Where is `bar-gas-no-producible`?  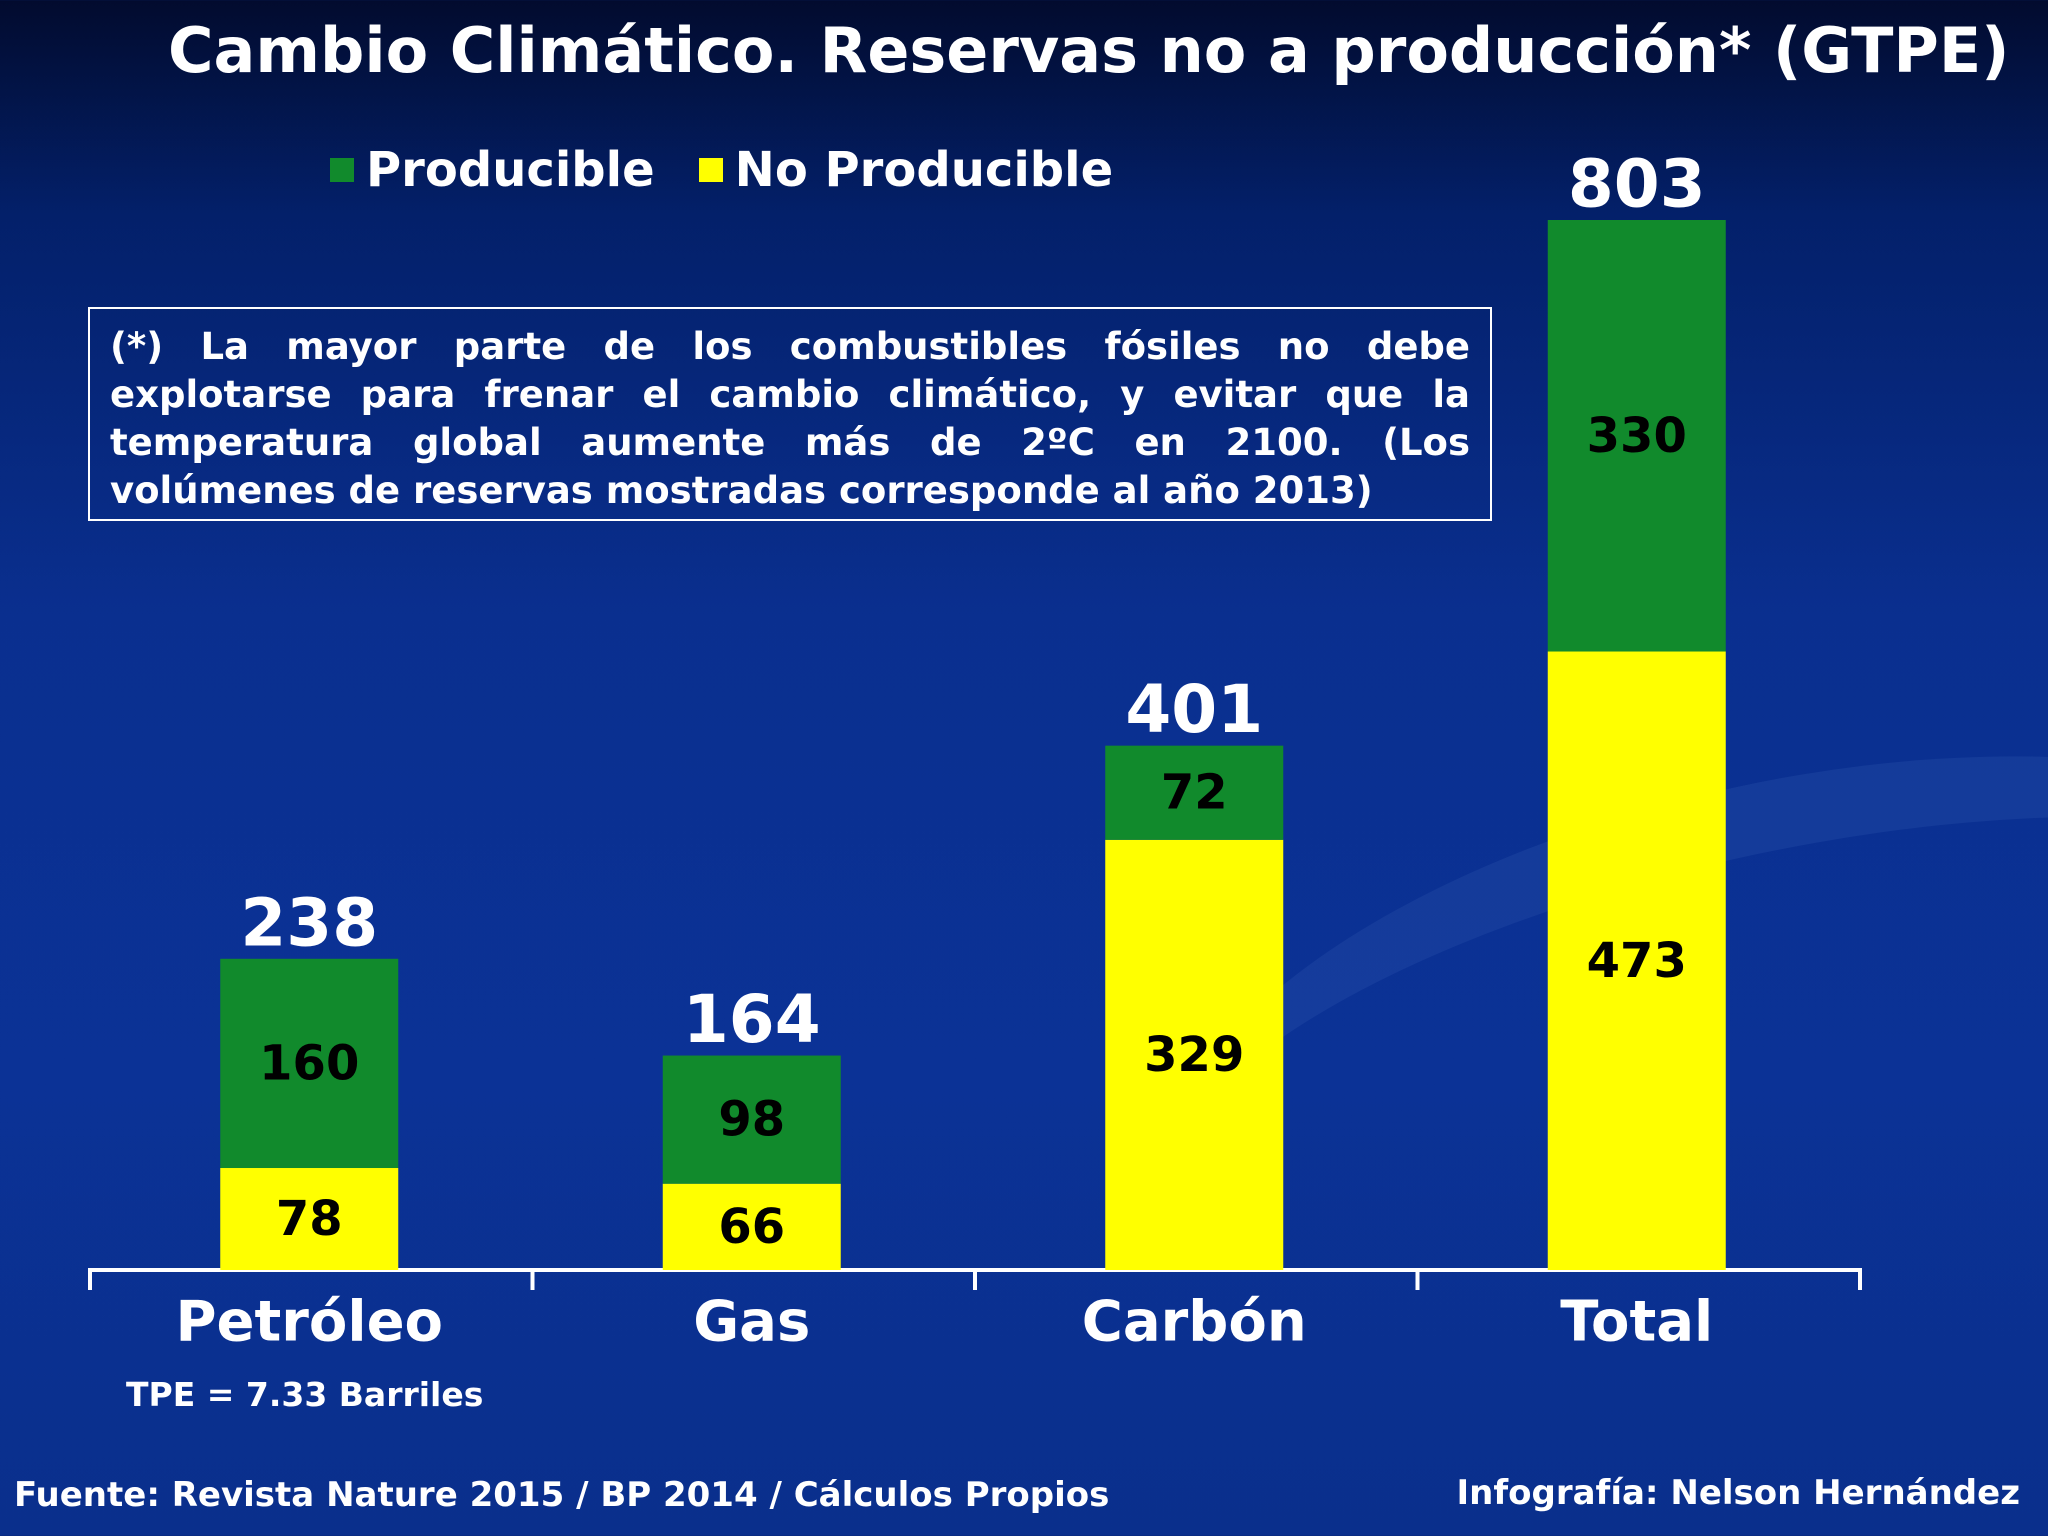 bar-gas-no-producible is located at coordinates (751, 1226).